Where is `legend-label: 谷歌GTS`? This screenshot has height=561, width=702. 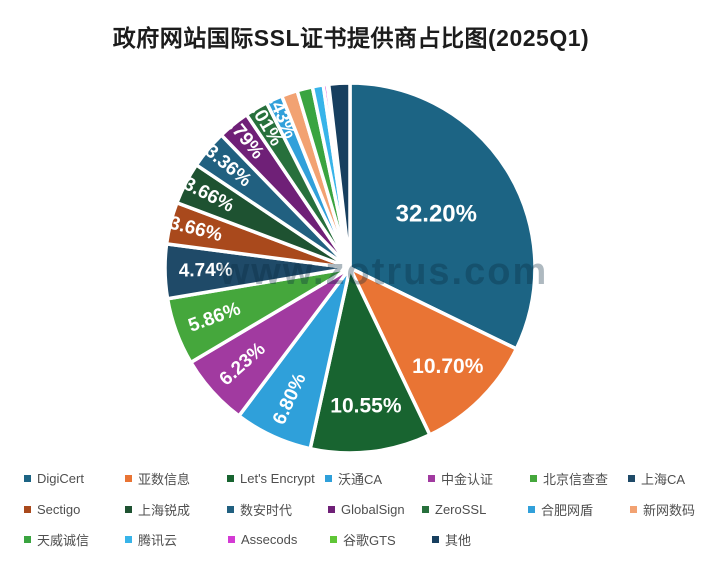
legend-label: 谷歌GTS is located at coordinates (369, 540).